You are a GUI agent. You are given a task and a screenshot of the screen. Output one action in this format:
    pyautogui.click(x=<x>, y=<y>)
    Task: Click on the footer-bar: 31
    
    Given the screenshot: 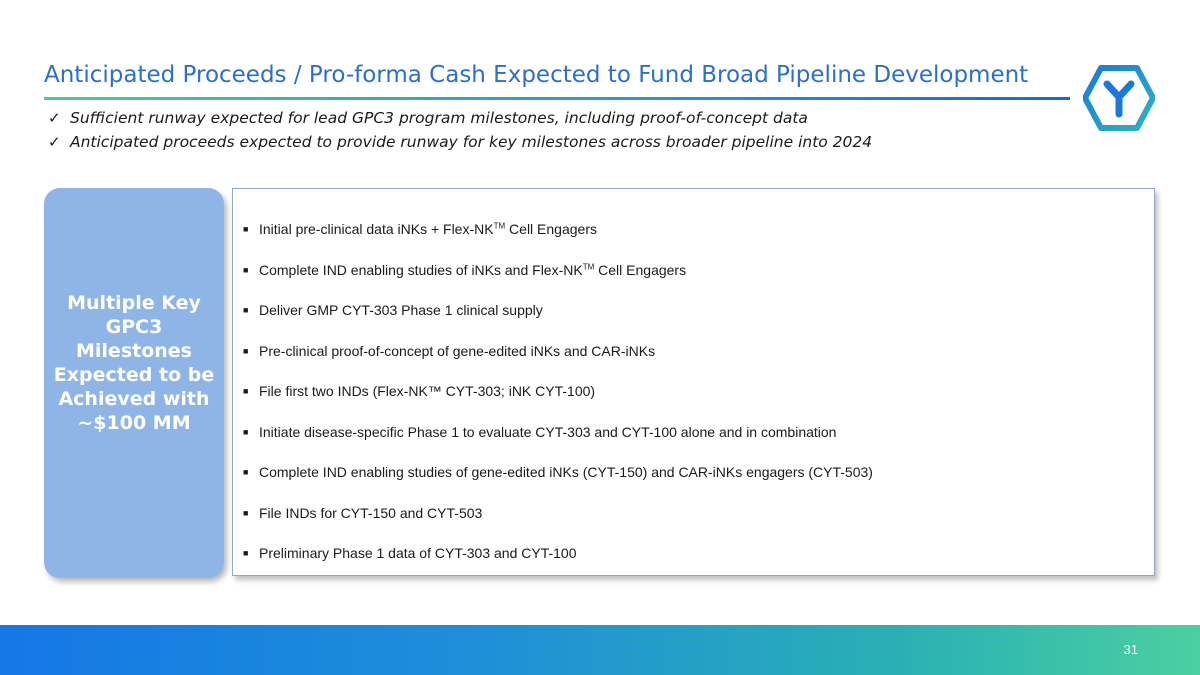 What is the action you would take?
    pyautogui.click(x=600, y=650)
    